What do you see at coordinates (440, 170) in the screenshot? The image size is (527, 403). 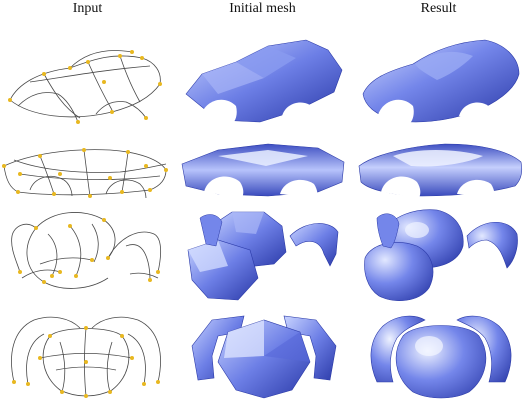 I see `result-car-front` at bounding box center [440, 170].